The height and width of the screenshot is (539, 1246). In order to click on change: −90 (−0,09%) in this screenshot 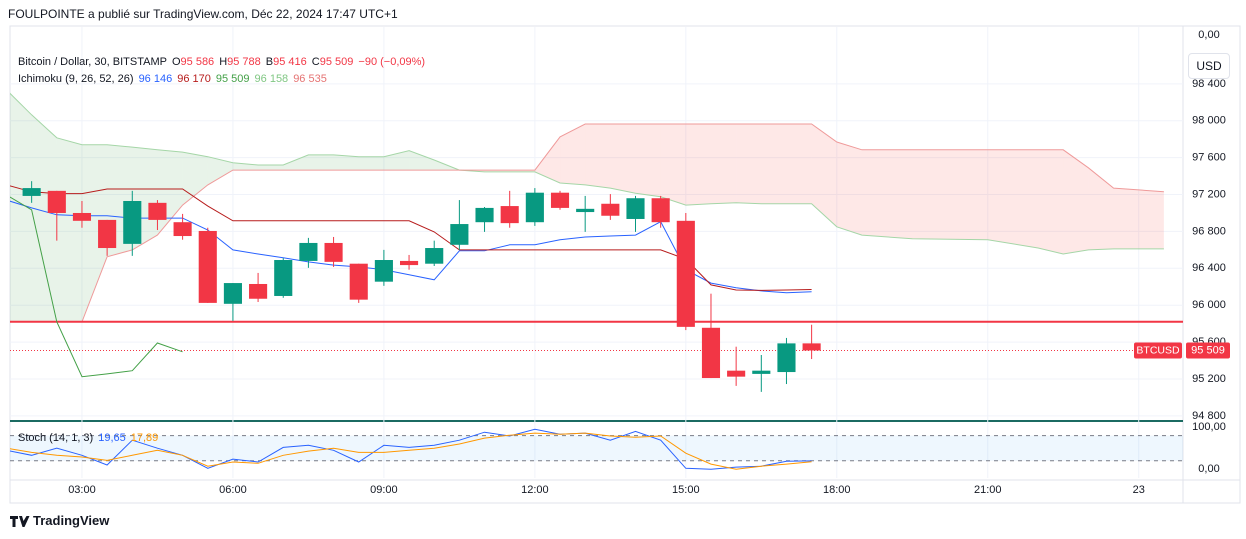, I will do `click(392, 62)`.